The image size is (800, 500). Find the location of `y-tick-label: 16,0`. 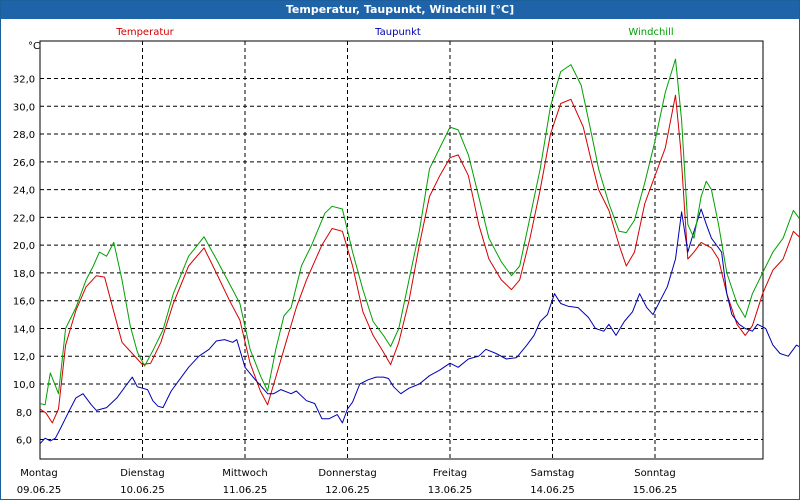

y-tick-label: 16,0 is located at coordinates (24, 302).